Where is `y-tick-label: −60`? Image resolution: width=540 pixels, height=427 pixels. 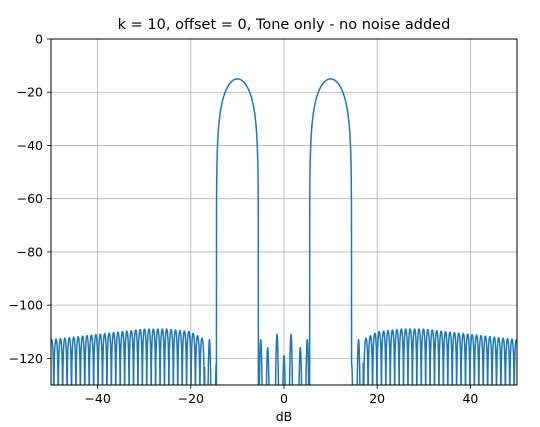 y-tick-label: −60 is located at coordinates (30, 198).